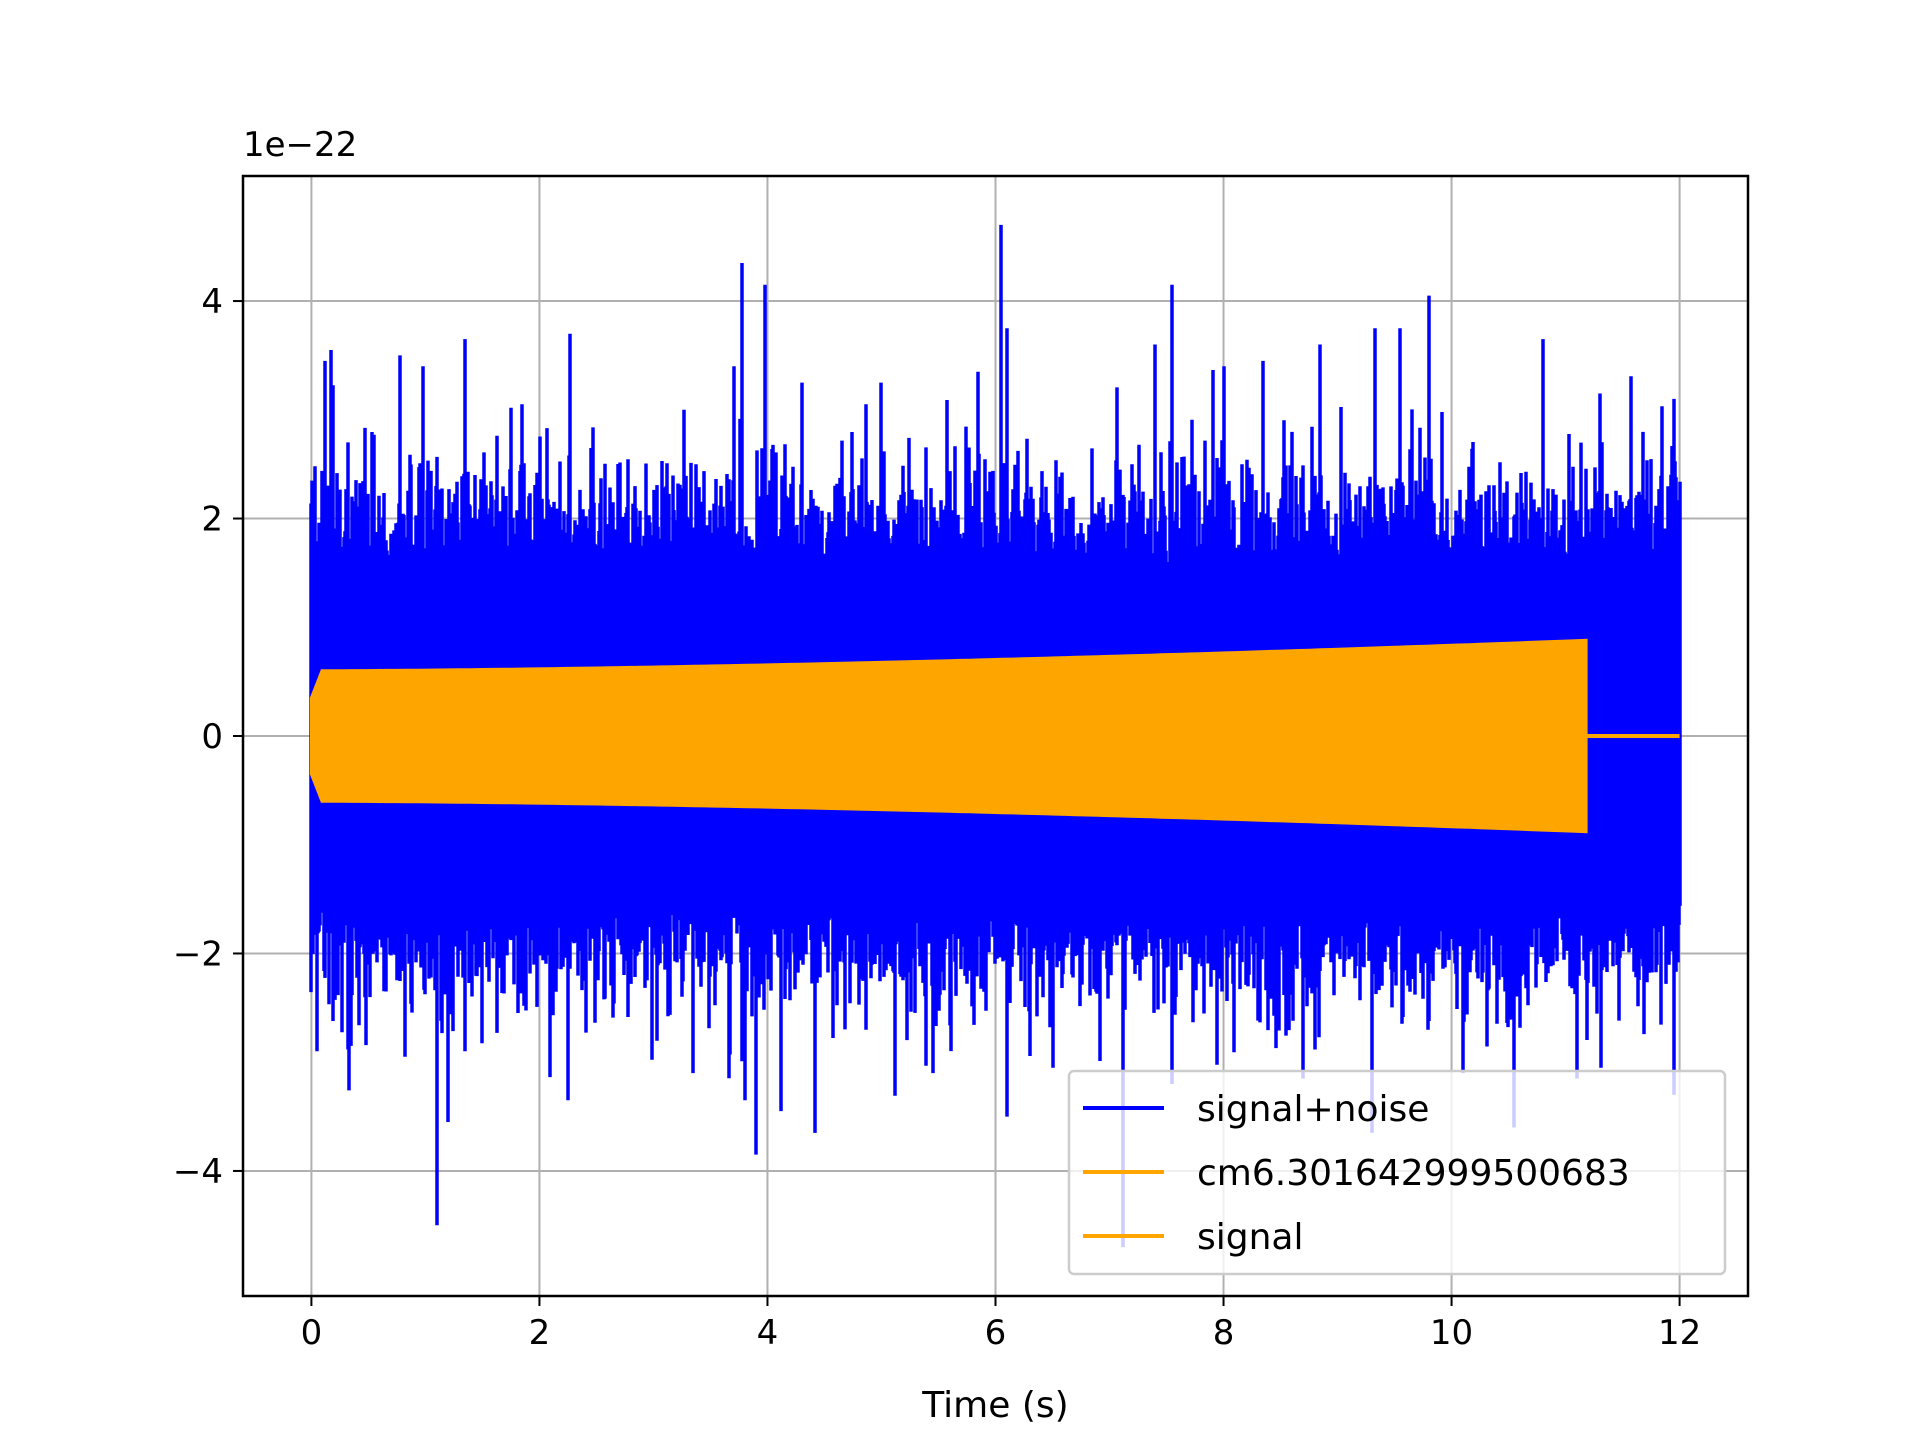  What do you see at coordinates (540, 1333) in the screenshot?
I see `x-tick-label-1: 2` at bounding box center [540, 1333].